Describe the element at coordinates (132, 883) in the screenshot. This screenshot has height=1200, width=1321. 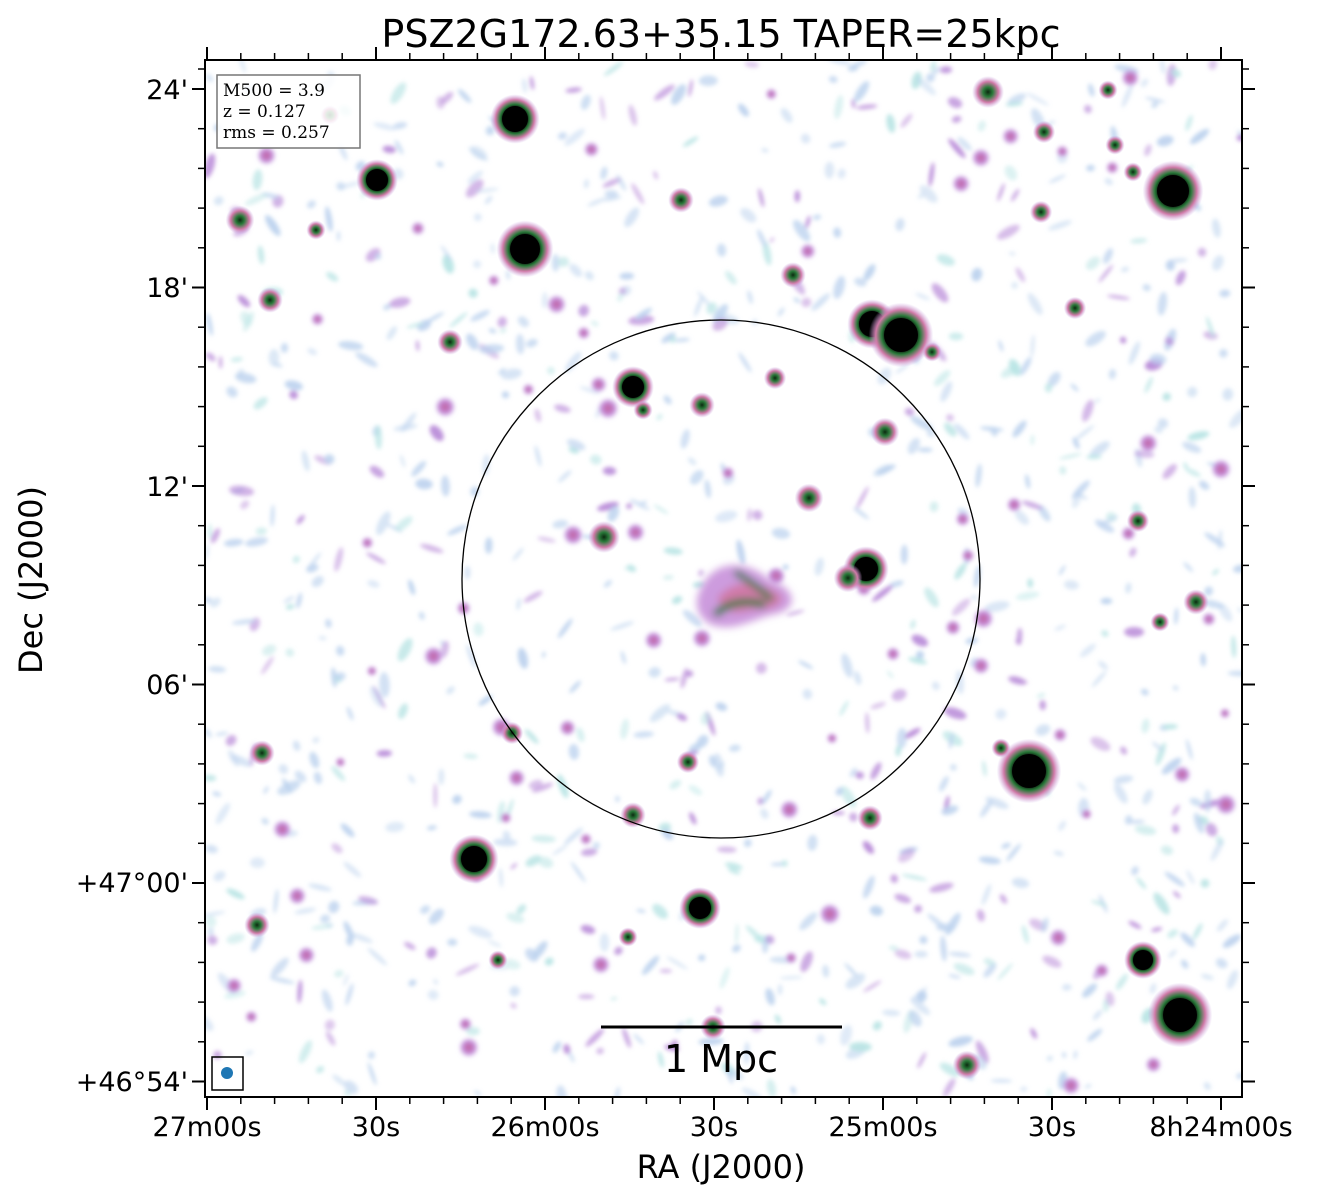
I see `y-tick-label: +47°00'` at that location.